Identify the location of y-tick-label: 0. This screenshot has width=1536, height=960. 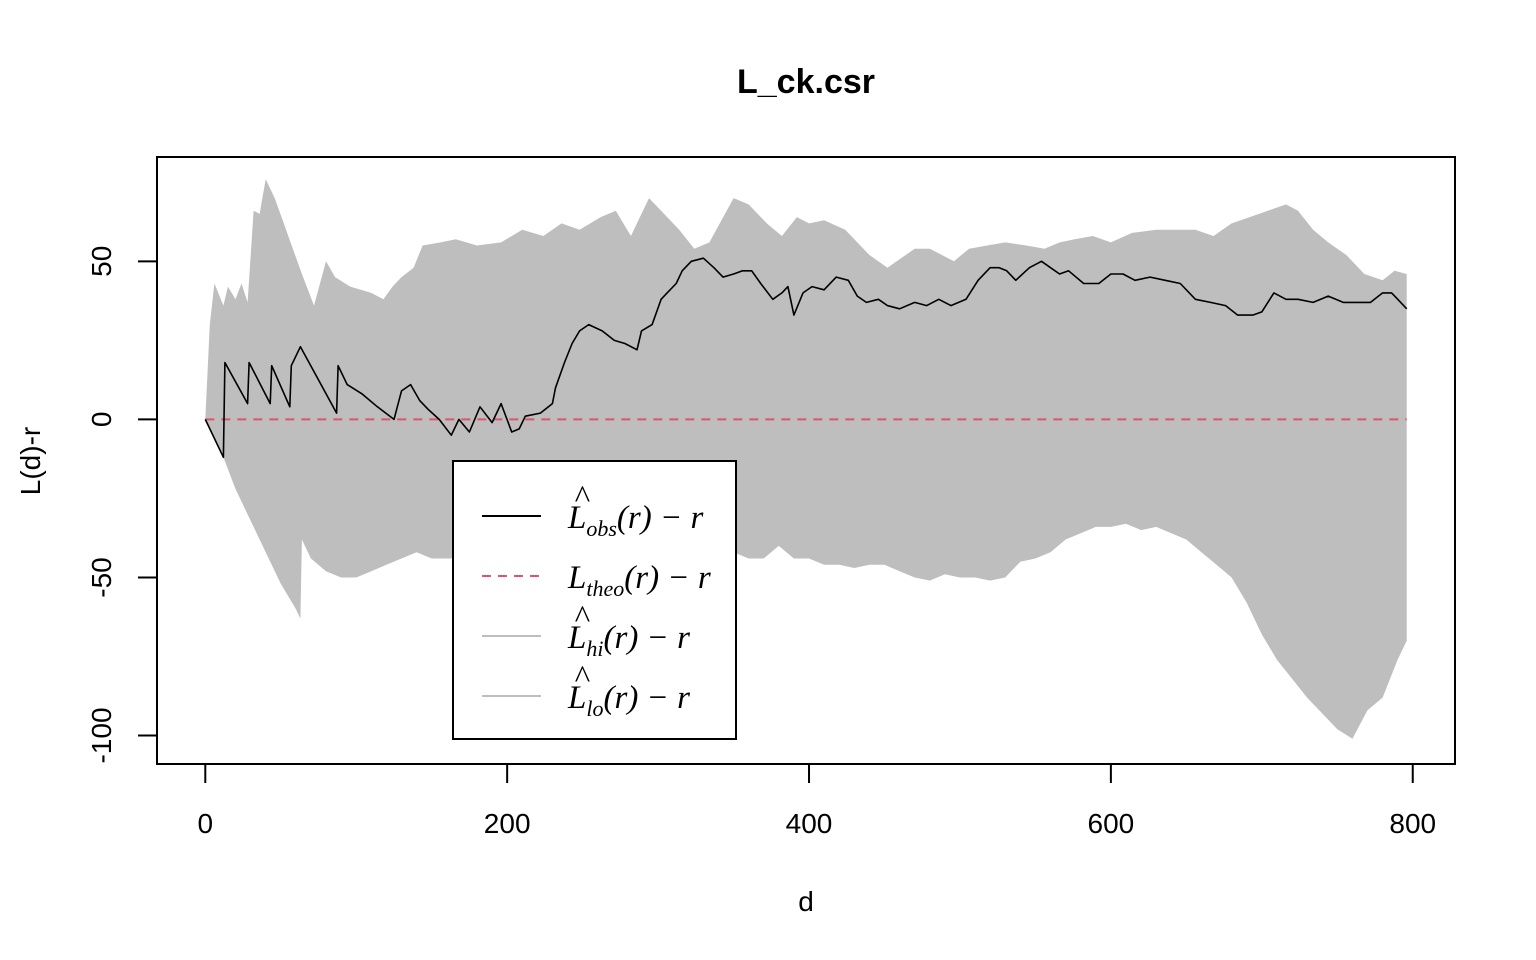
(101, 420).